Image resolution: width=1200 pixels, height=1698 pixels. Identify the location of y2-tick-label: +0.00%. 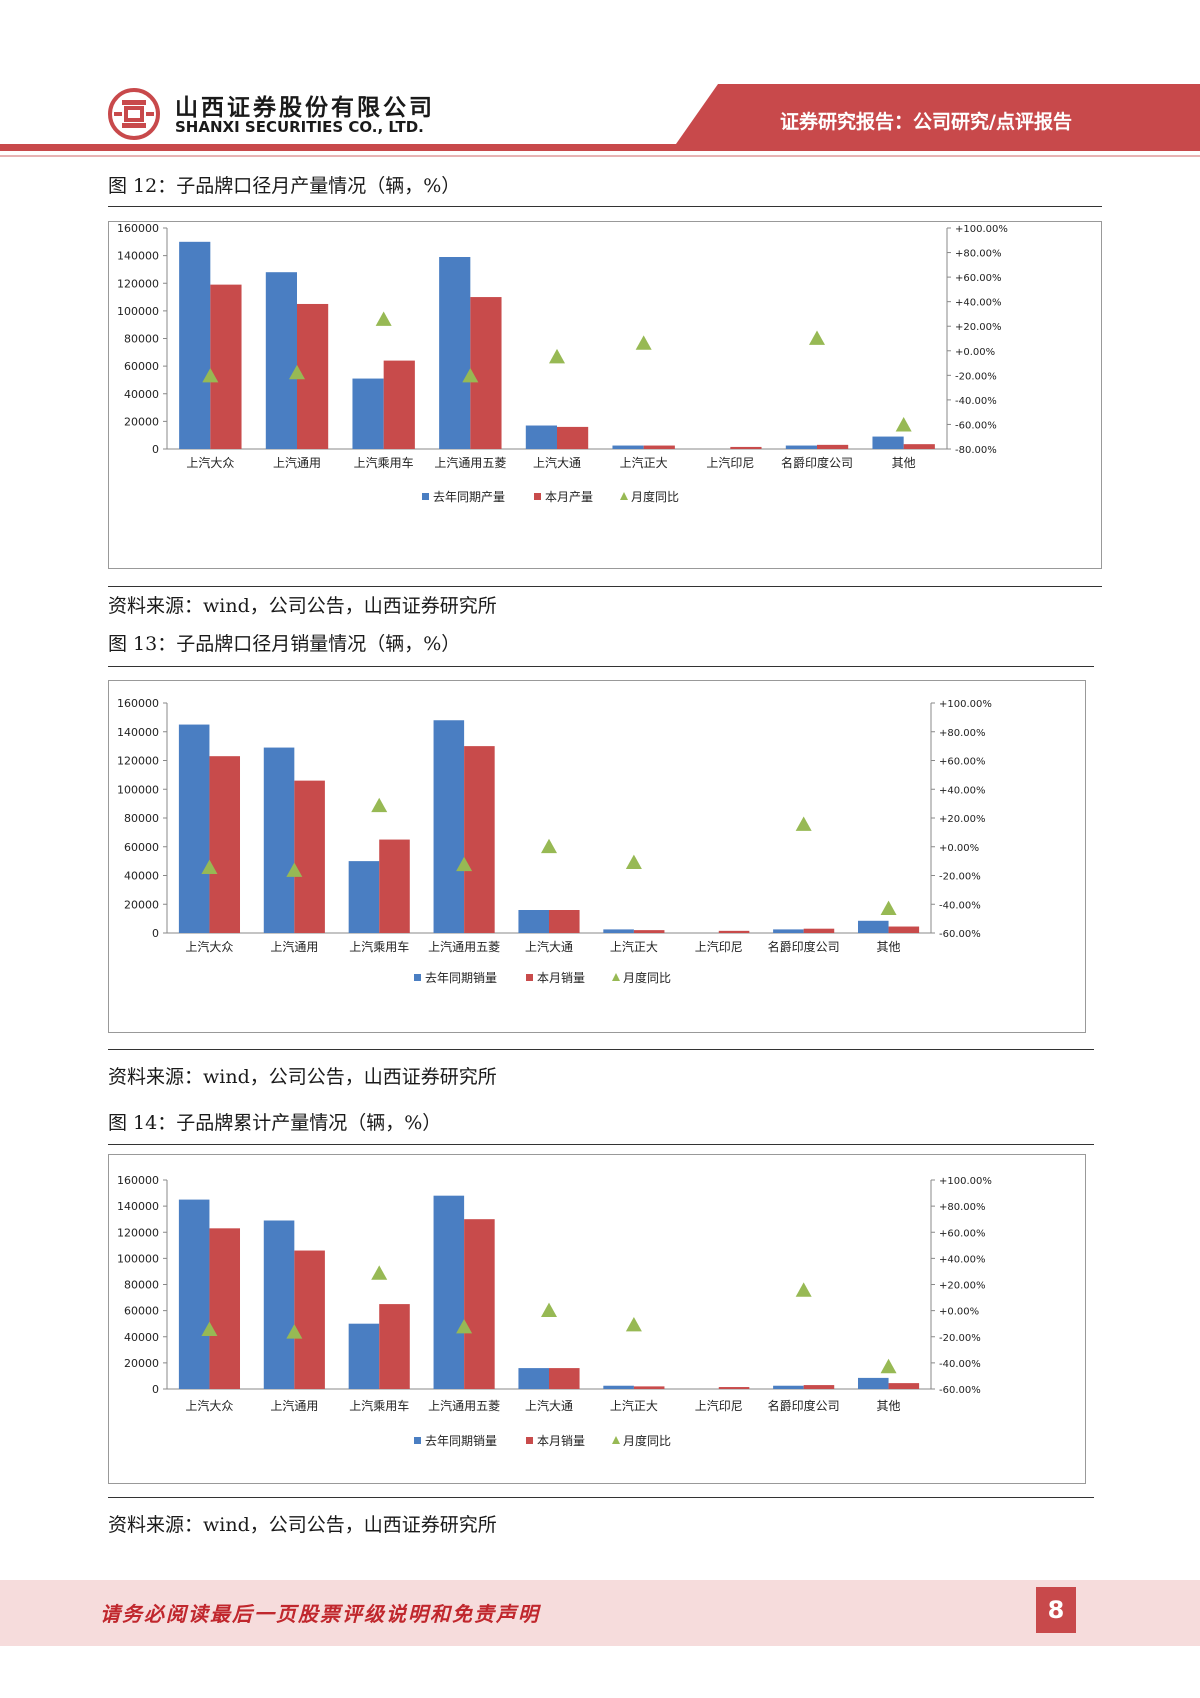
(959, 1312).